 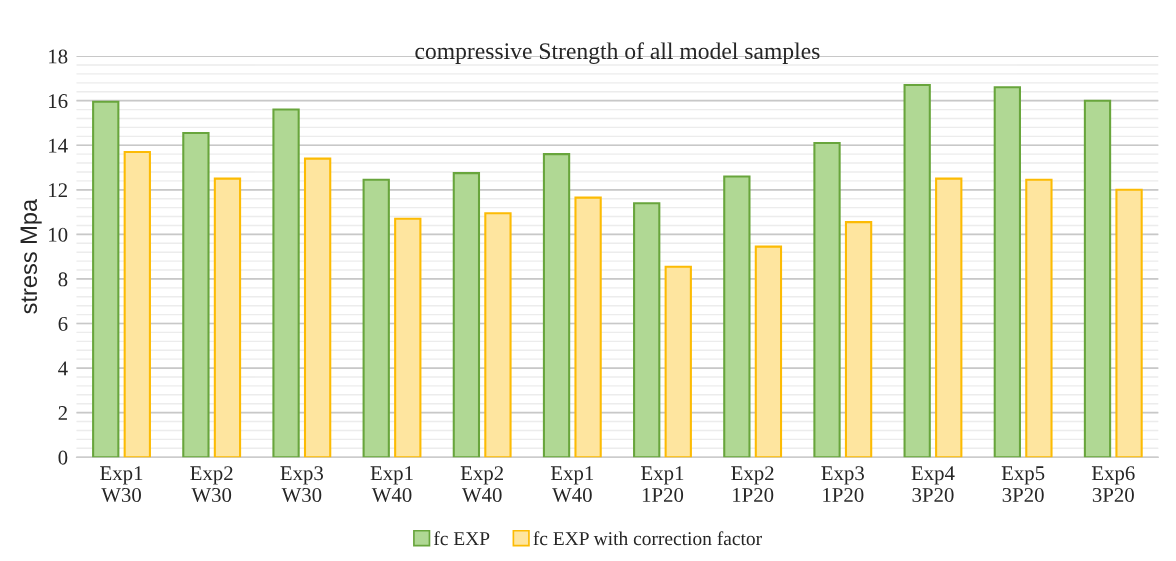 I want to click on x-tick-label: Exp2 W40, so click(x=481, y=484).